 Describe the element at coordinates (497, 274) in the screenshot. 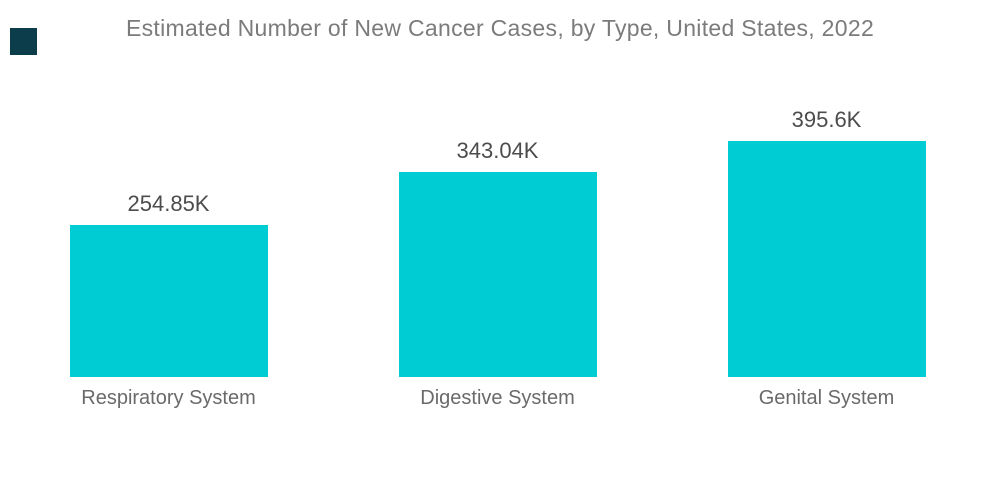

I see `bar-digestive-system` at that location.